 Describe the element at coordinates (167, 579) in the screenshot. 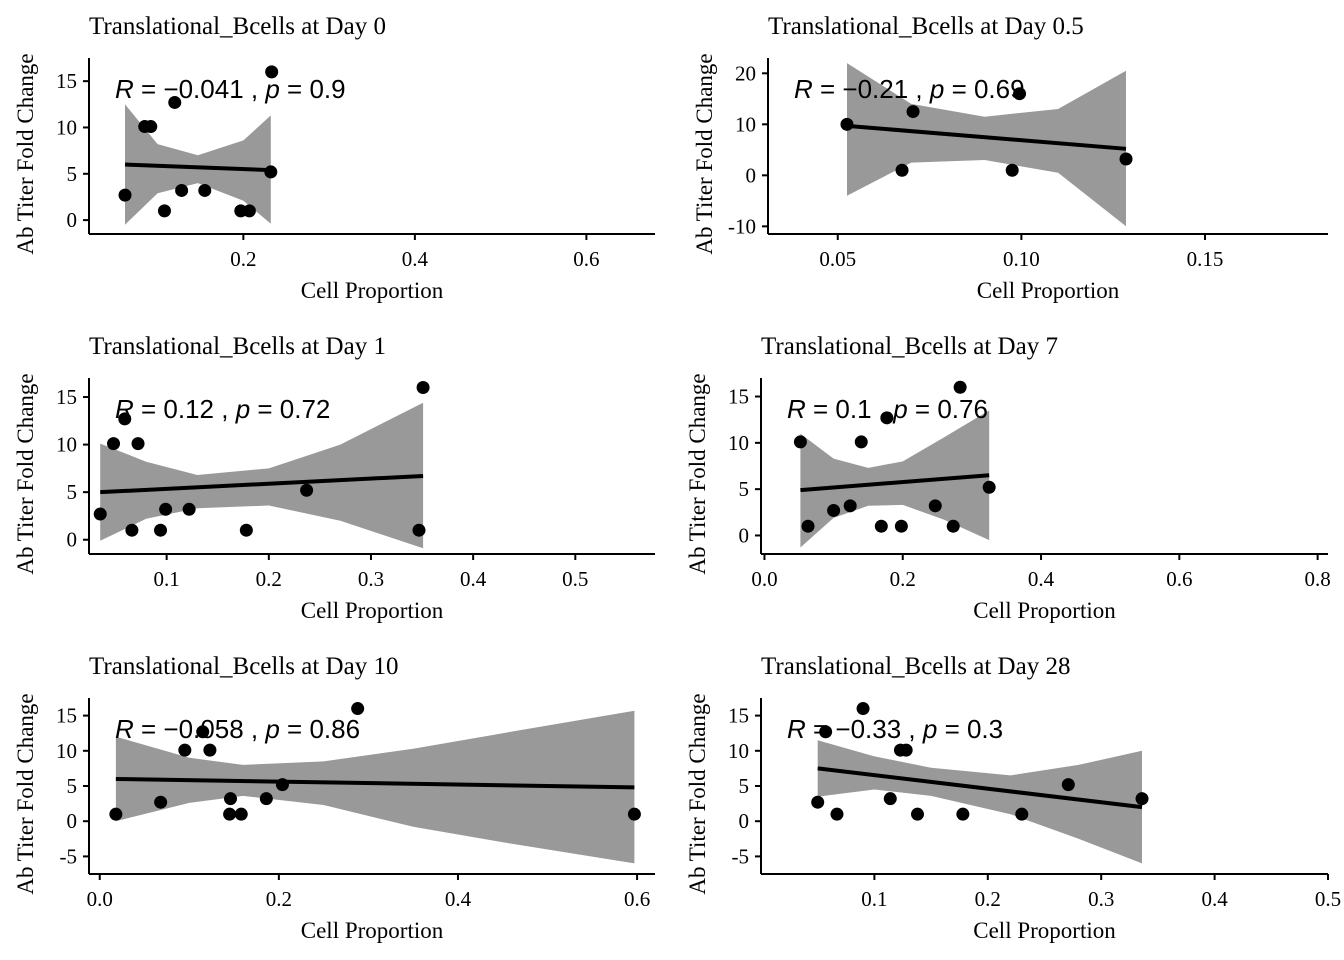

I see `x-tick-label: 0.1` at that location.